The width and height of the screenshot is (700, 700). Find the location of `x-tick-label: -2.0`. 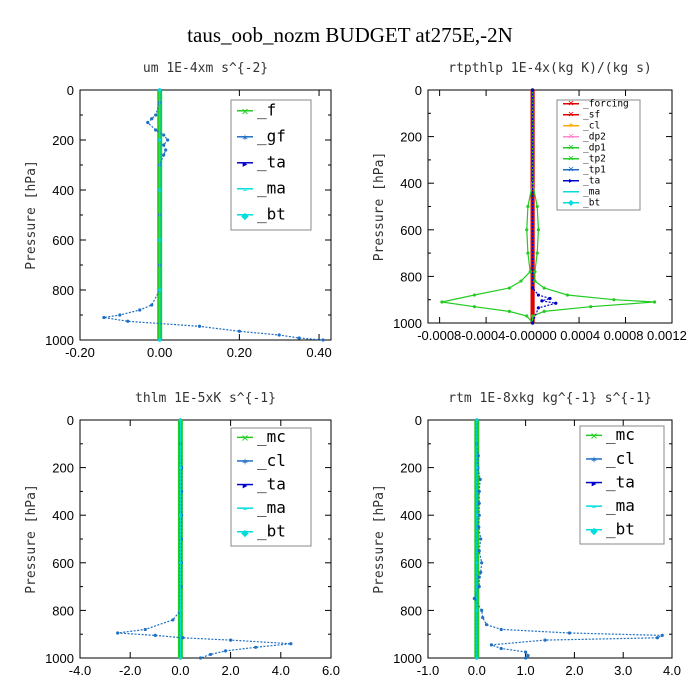

x-tick-label: -2.0 is located at coordinates (130, 670).